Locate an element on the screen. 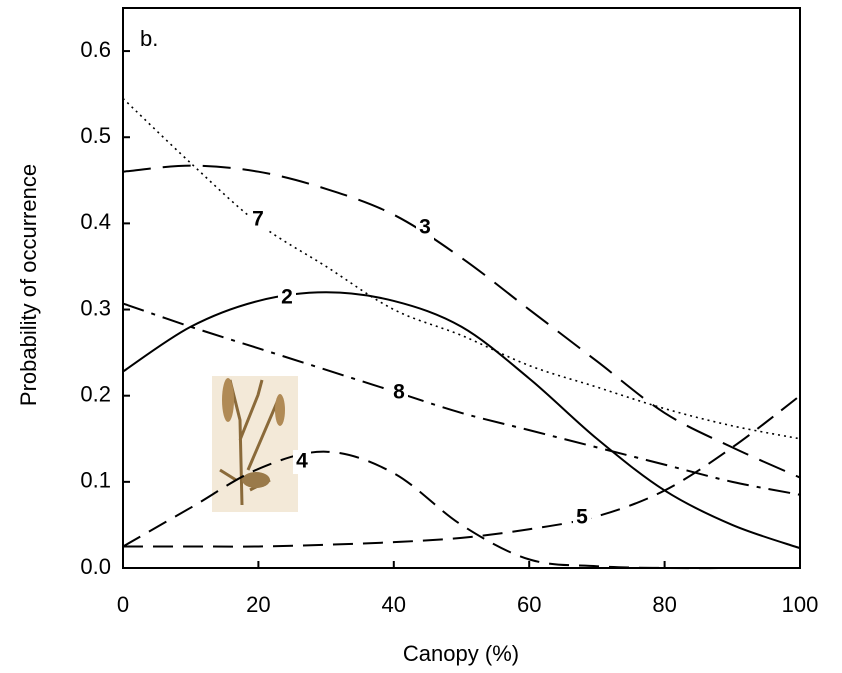 This screenshot has height=673, width=842. y-tick-label: 0.2 is located at coordinates (95, 394).